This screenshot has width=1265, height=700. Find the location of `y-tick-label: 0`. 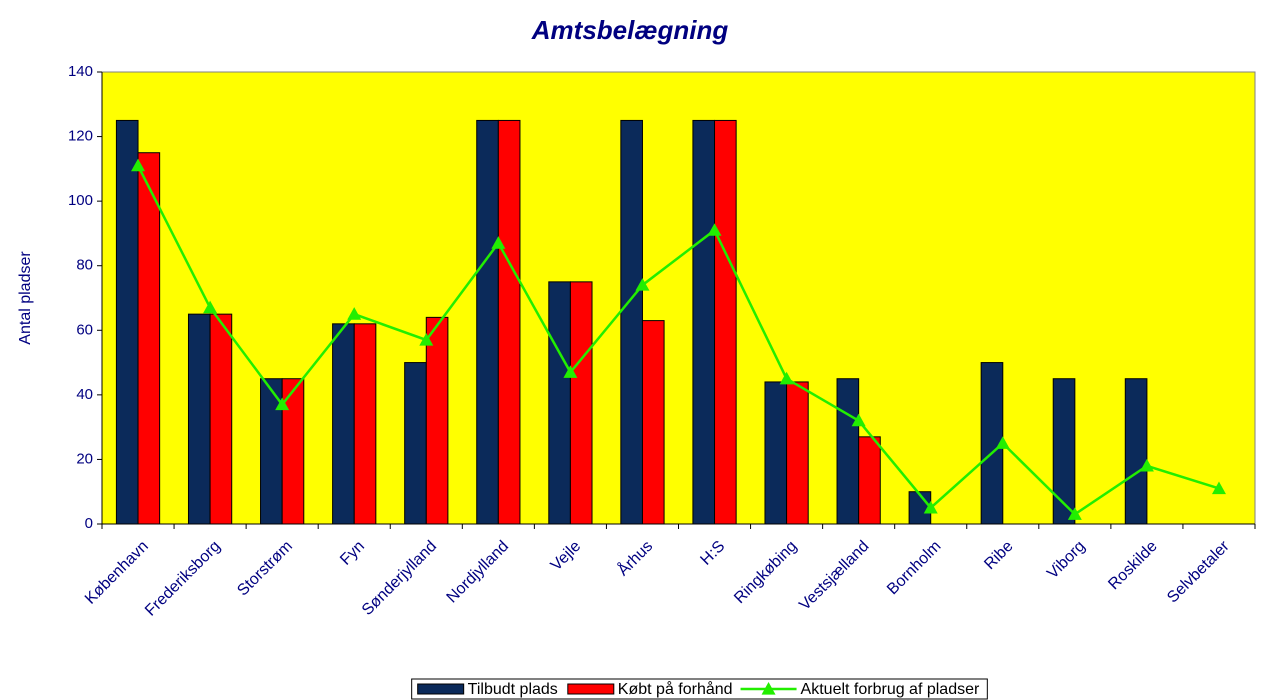

y-tick-label: 0 is located at coordinates (89, 523).